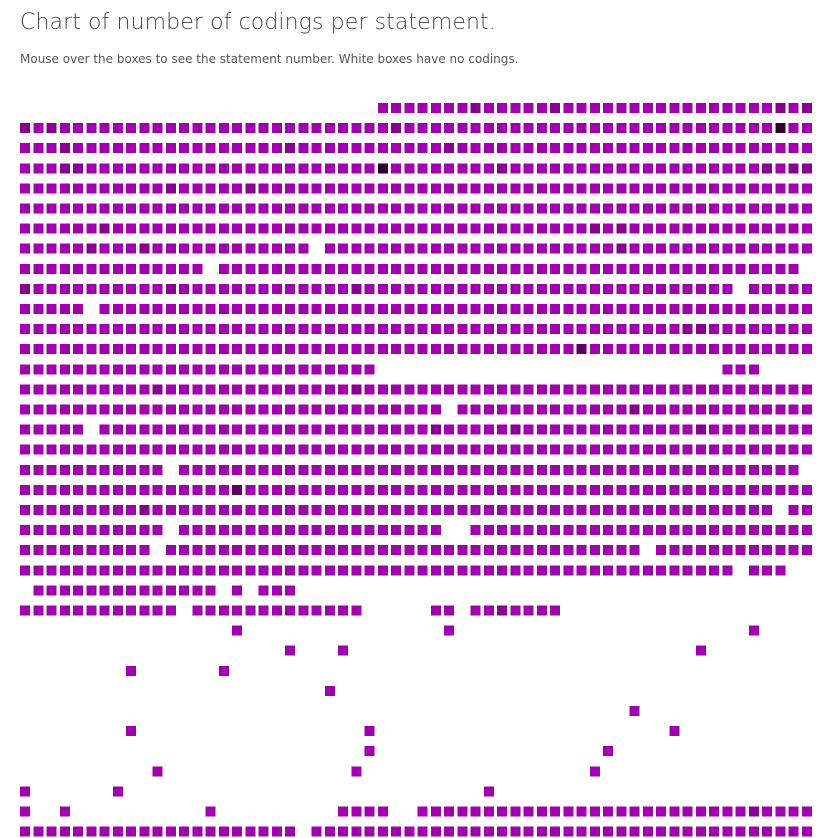 This screenshot has width=830, height=838. What do you see at coordinates (541, 148) in the screenshot?
I see `statement-box: 160` at bounding box center [541, 148].